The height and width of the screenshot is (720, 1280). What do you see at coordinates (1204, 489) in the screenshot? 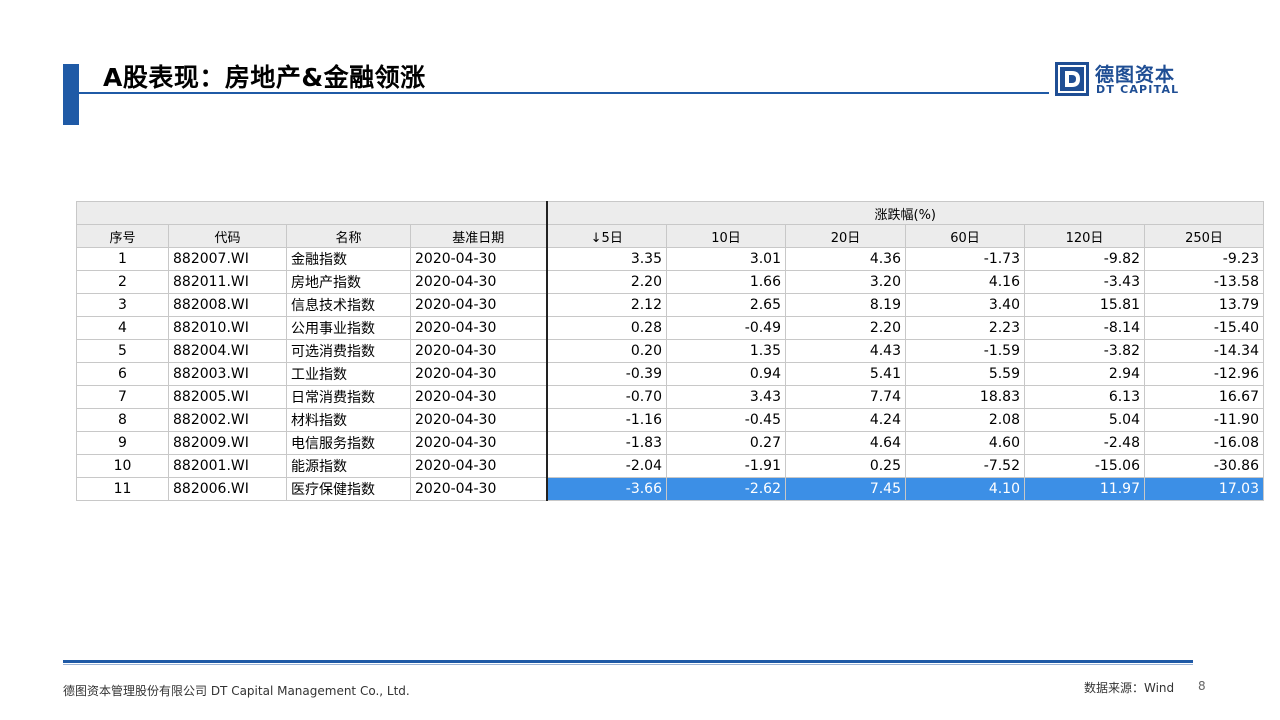
I see `change-value: 17.03` at bounding box center [1204, 489].